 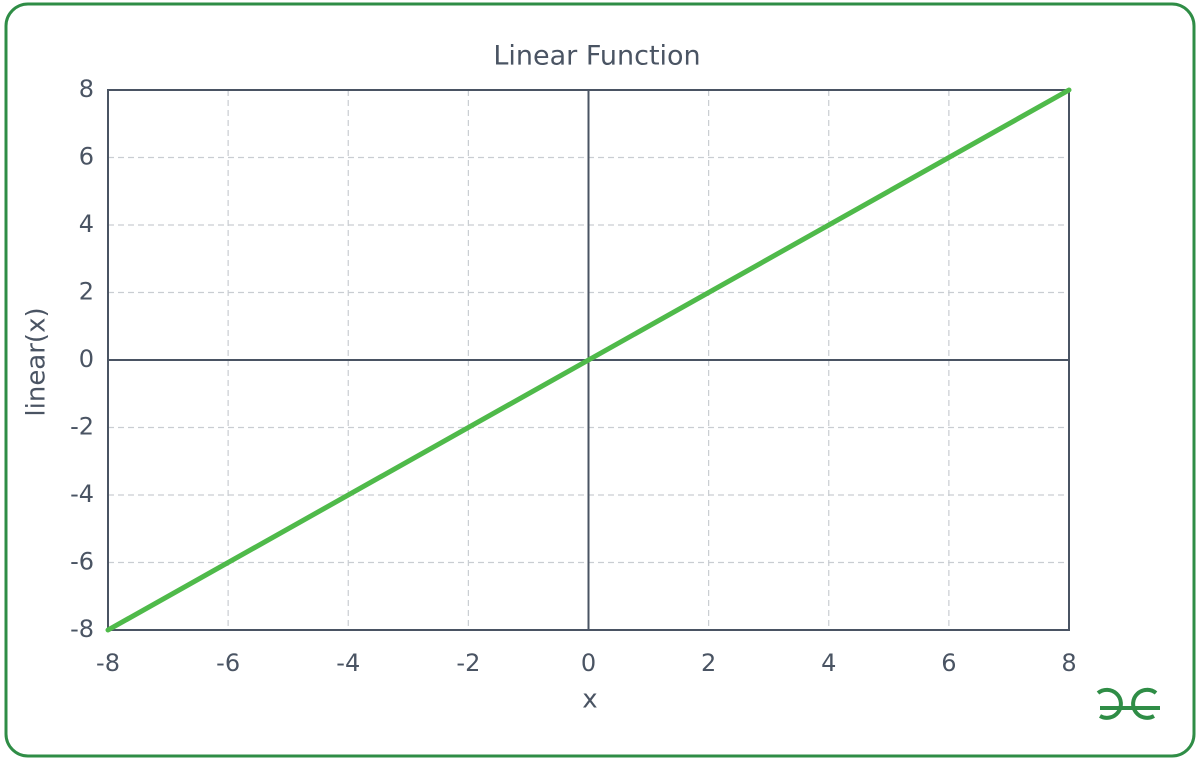 I want to click on logo, so click(x=1128, y=703).